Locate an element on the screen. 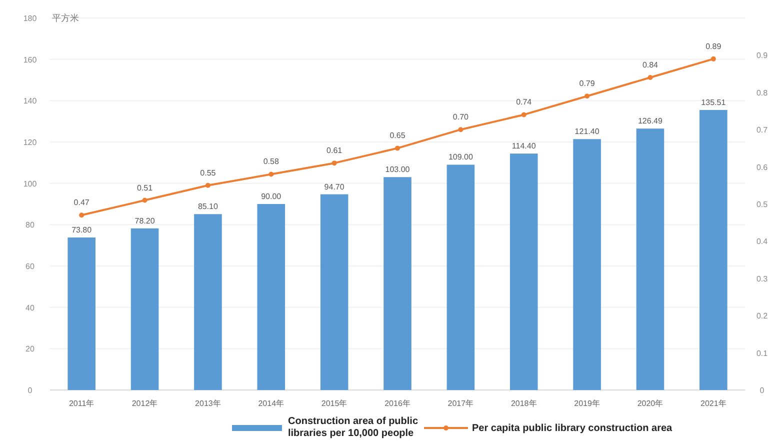 This screenshot has width=778, height=442. data-label: 90.00 is located at coordinates (271, 196).